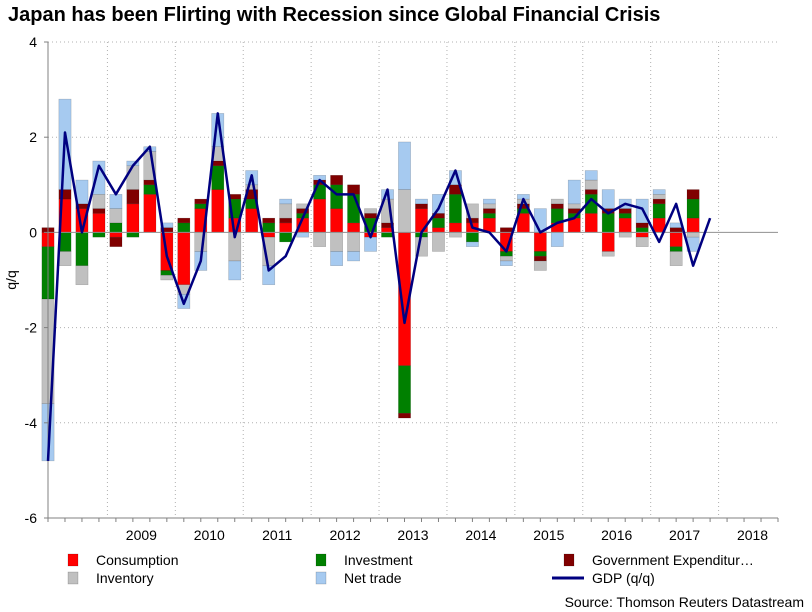 The image size is (812, 612). I want to click on legend-item-investment: Investment, so click(364, 560).